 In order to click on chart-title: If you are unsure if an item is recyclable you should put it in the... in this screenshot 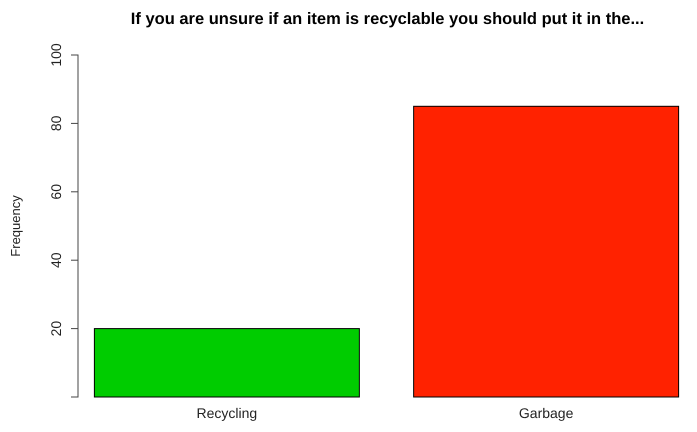, I will do `click(387, 19)`.